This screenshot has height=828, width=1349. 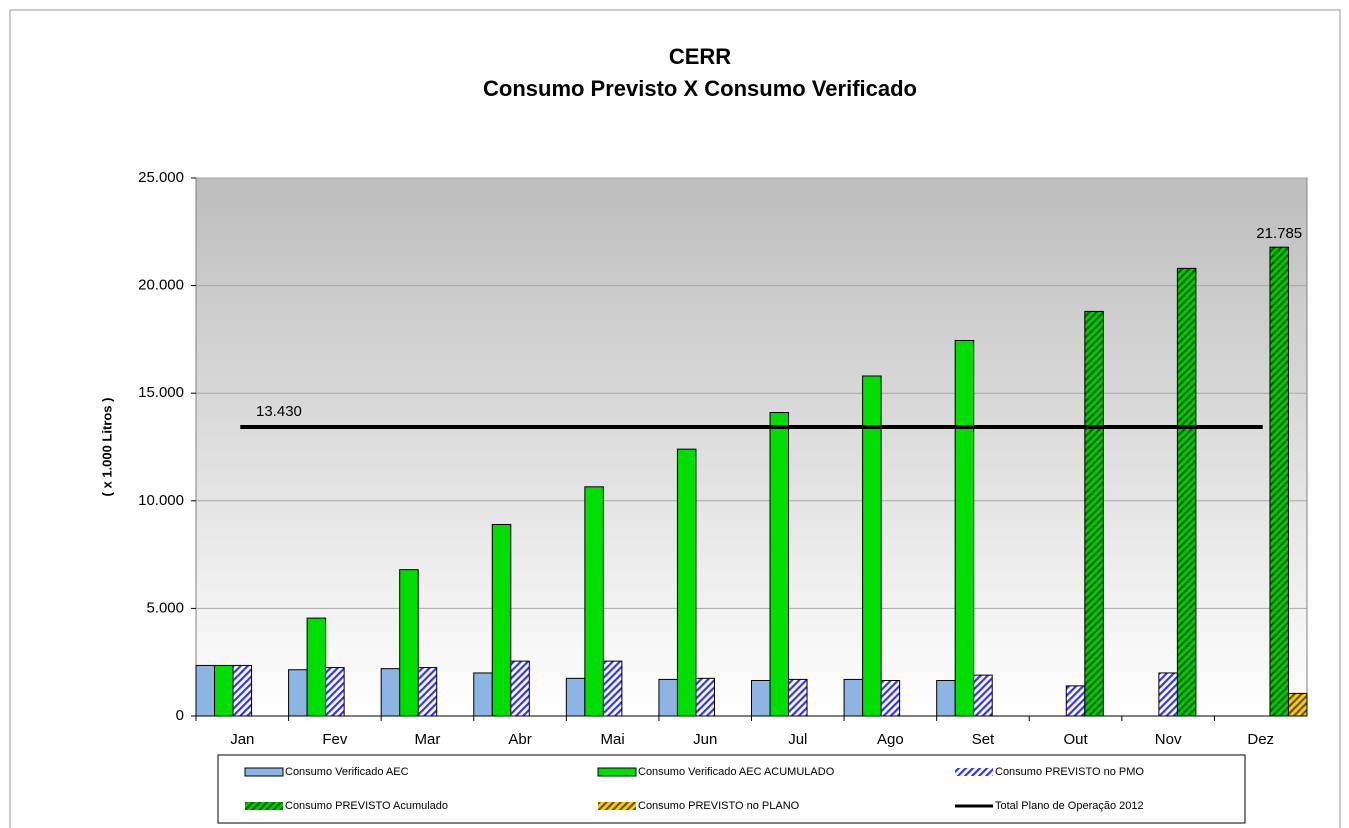 What do you see at coordinates (1279, 233) in the screenshot?
I see `data-label: 21.785` at bounding box center [1279, 233].